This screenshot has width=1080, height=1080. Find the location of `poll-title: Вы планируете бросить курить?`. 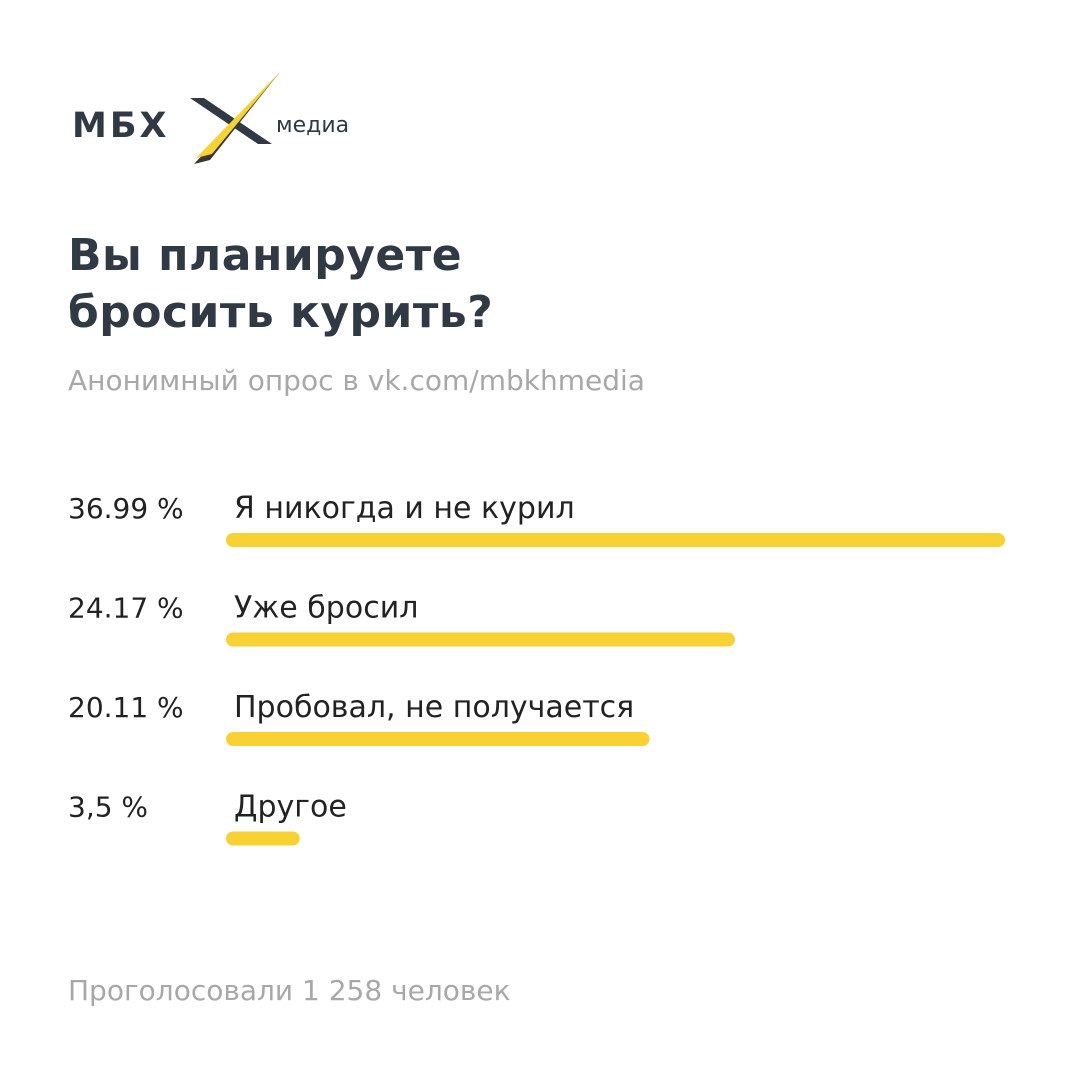

poll-title: Вы планируете бросить курить? is located at coordinates (518, 284).